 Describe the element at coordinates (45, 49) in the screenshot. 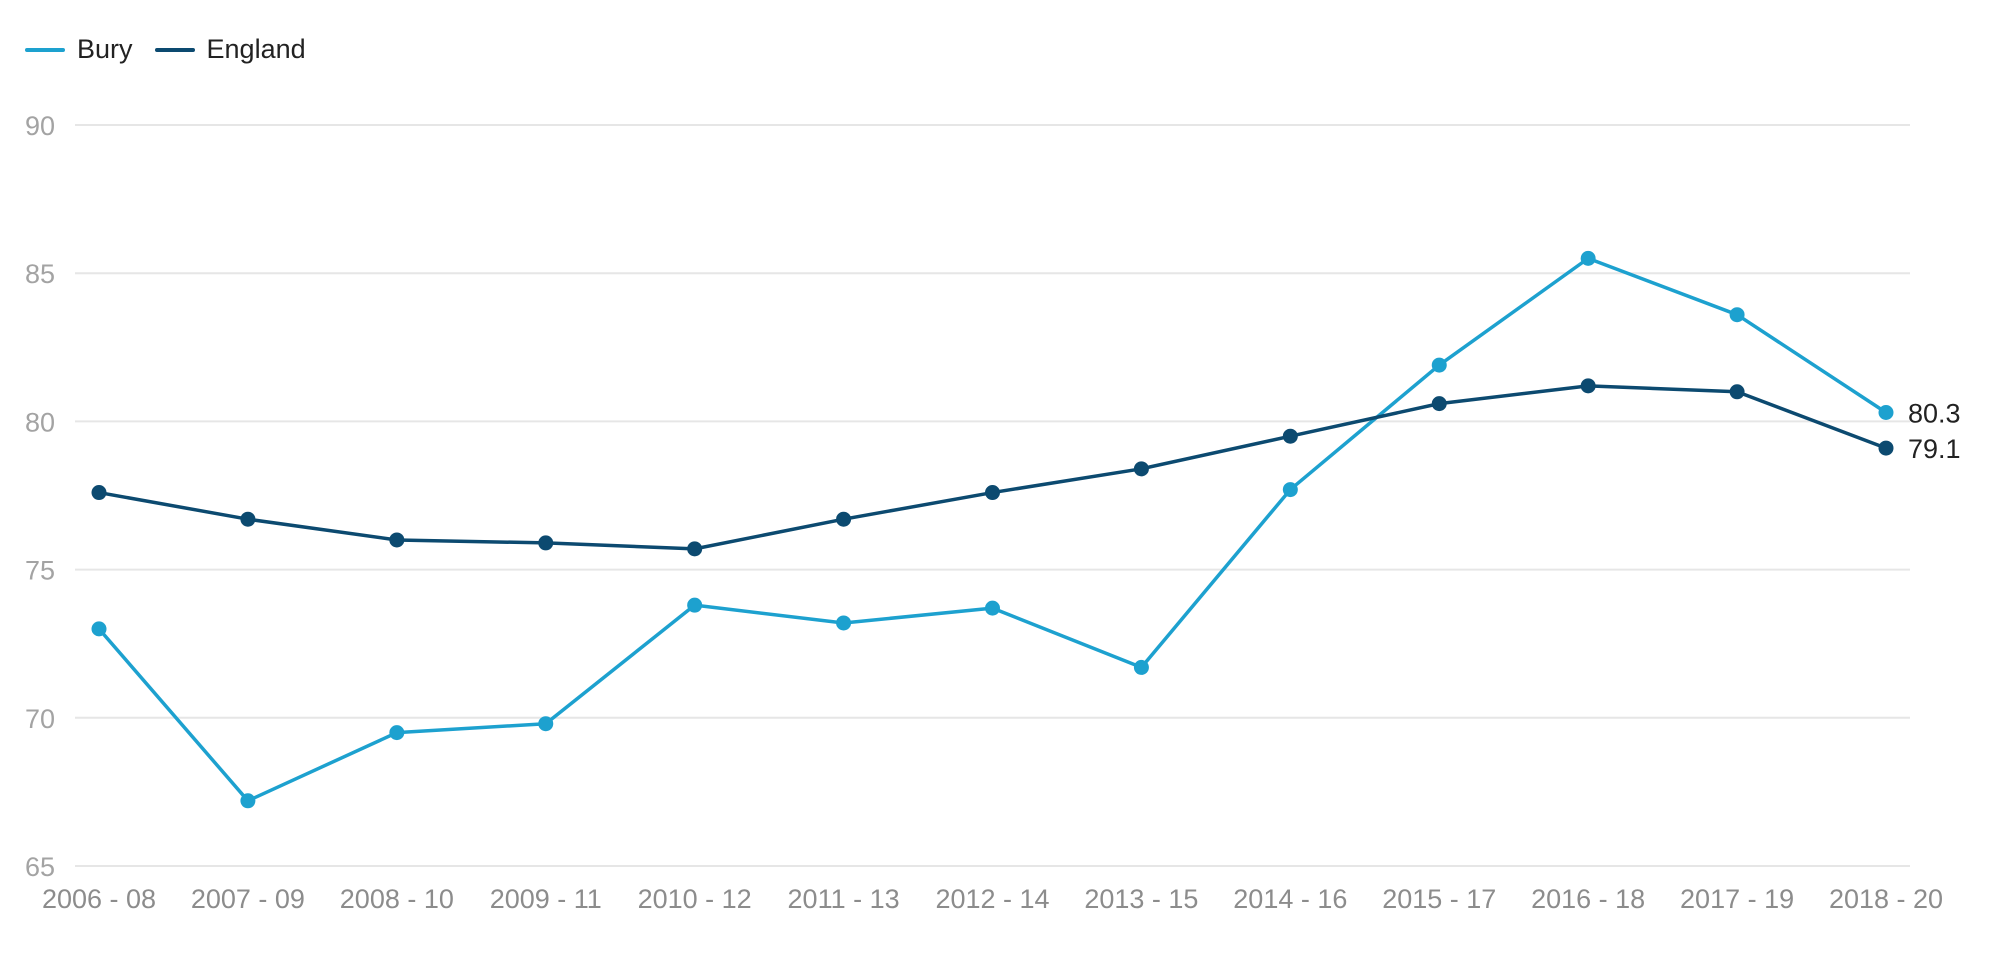

I see `legend-swatch-bury` at that location.